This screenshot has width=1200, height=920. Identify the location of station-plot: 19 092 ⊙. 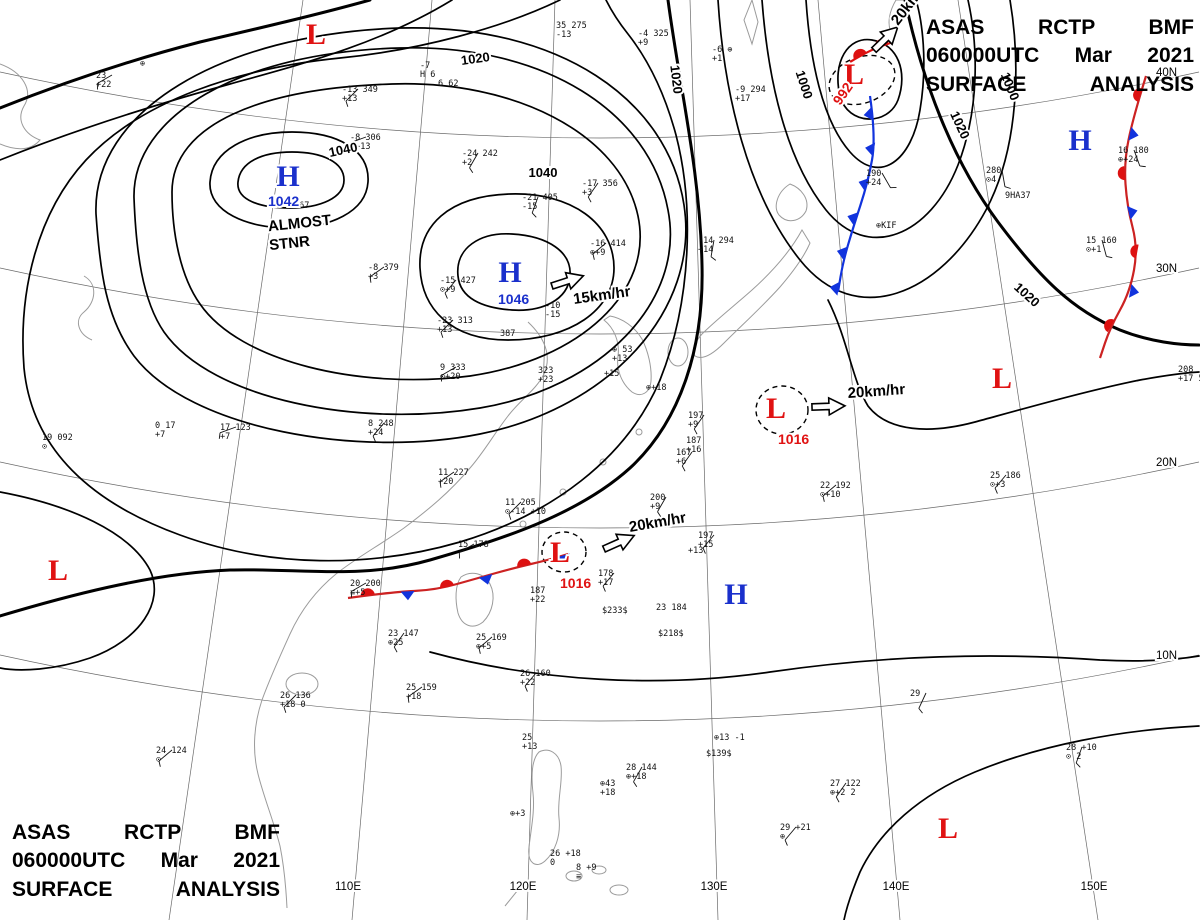
(57, 442).